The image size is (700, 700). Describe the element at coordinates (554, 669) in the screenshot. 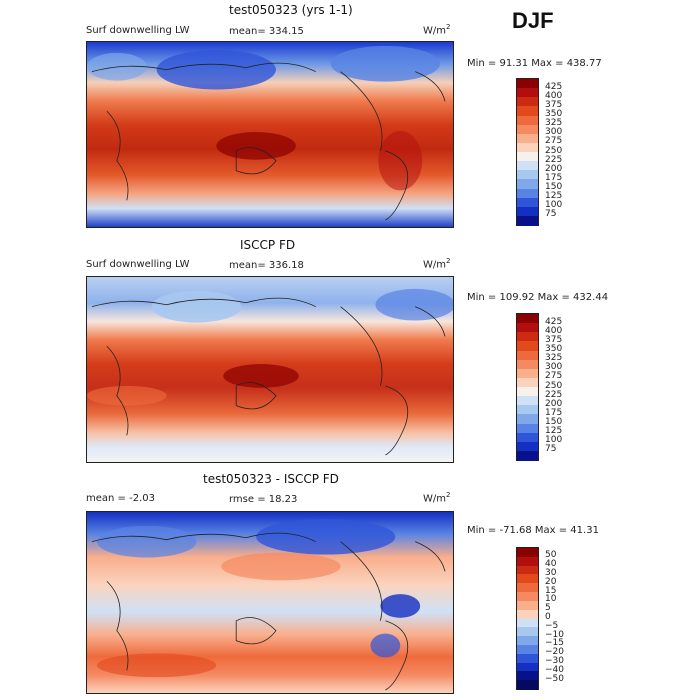

I see `colorbar-tick-label: −40` at that location.